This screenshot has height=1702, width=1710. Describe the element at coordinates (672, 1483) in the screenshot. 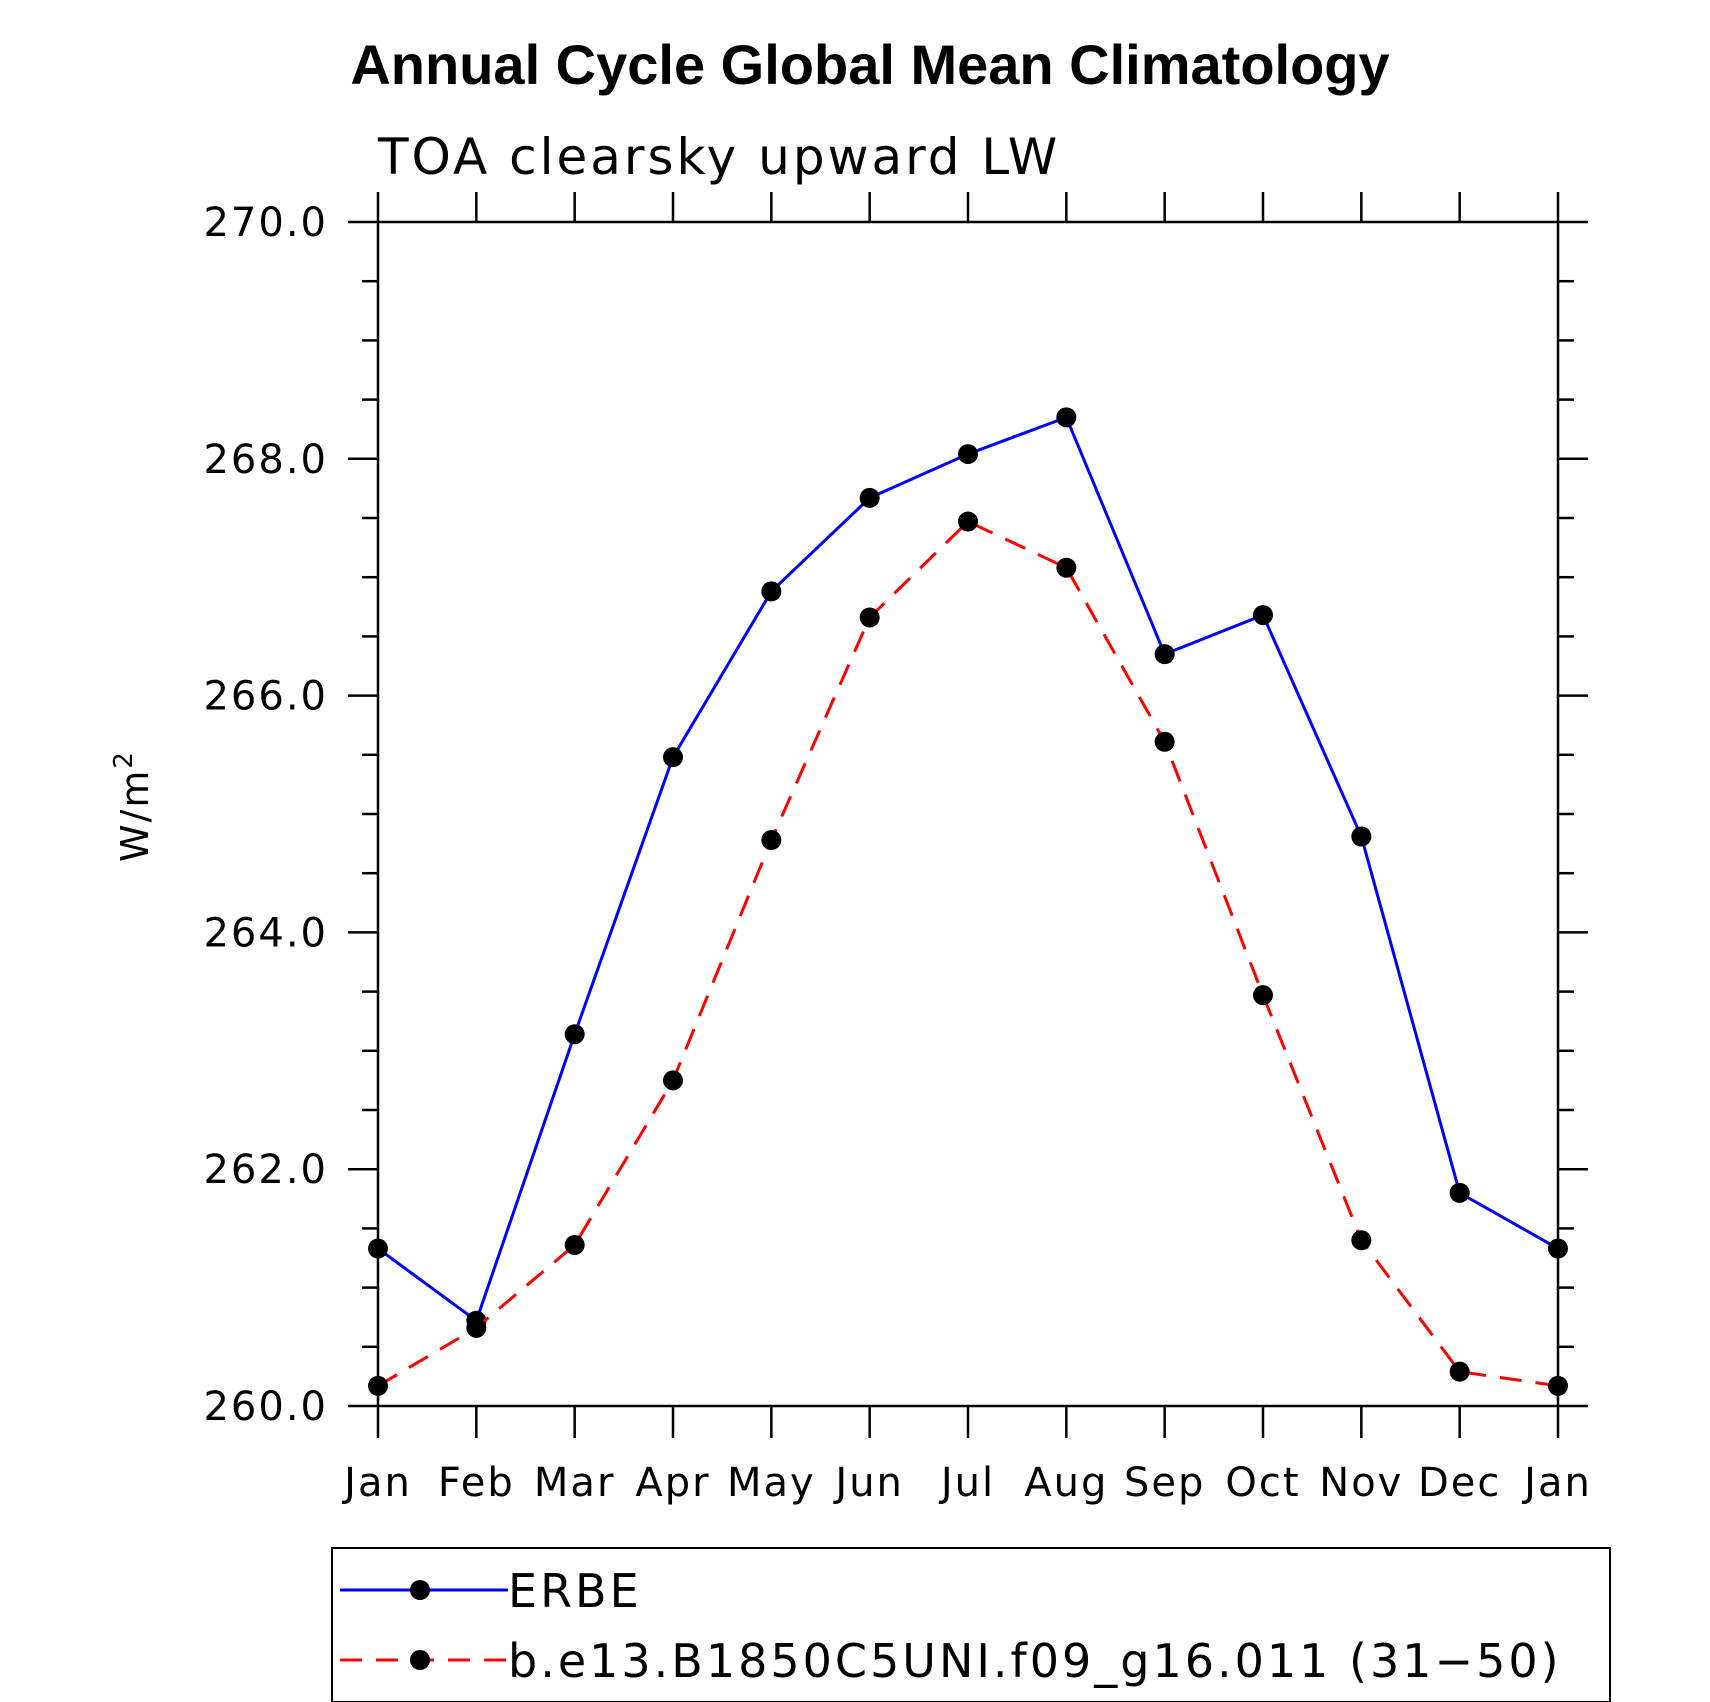

I see `x-tick-label: Apr` at that location.